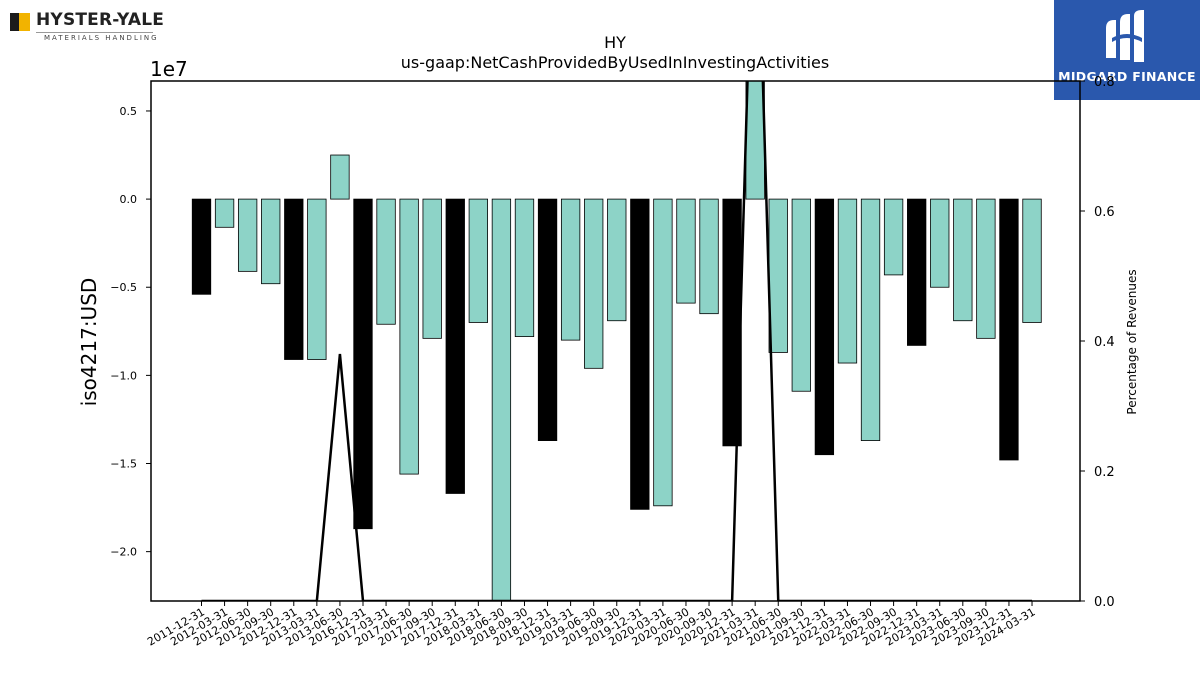  Describe the element at coordinates (1125, 36) in the screenshot. I see `midgard-emblem-icon` at that location.